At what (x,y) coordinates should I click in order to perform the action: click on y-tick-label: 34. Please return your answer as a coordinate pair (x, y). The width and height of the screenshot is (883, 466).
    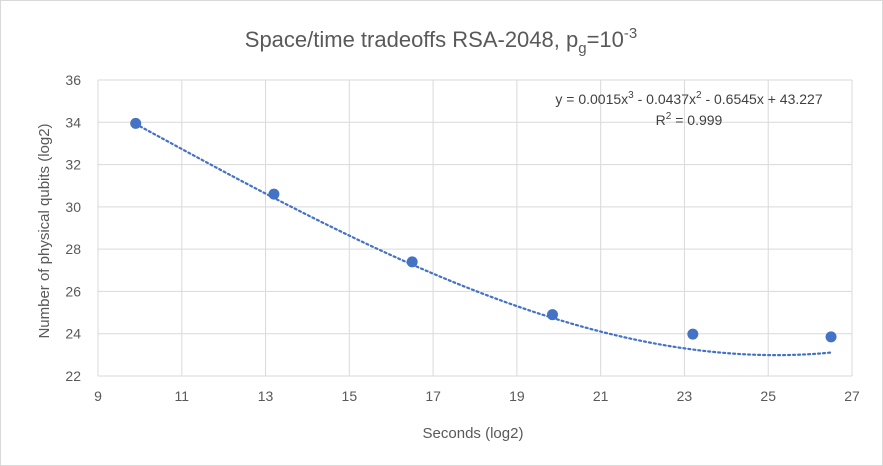
    Looking at the image, I should click on (73, 122).